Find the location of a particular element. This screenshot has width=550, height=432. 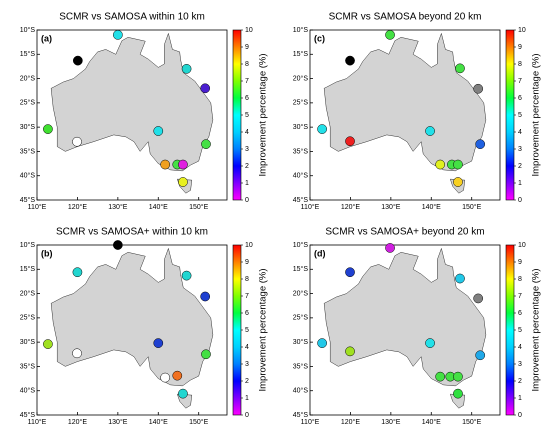

panel-title: SCMR vs SAMOSA+ beyond 20 km is located at coordinates (404, 232).